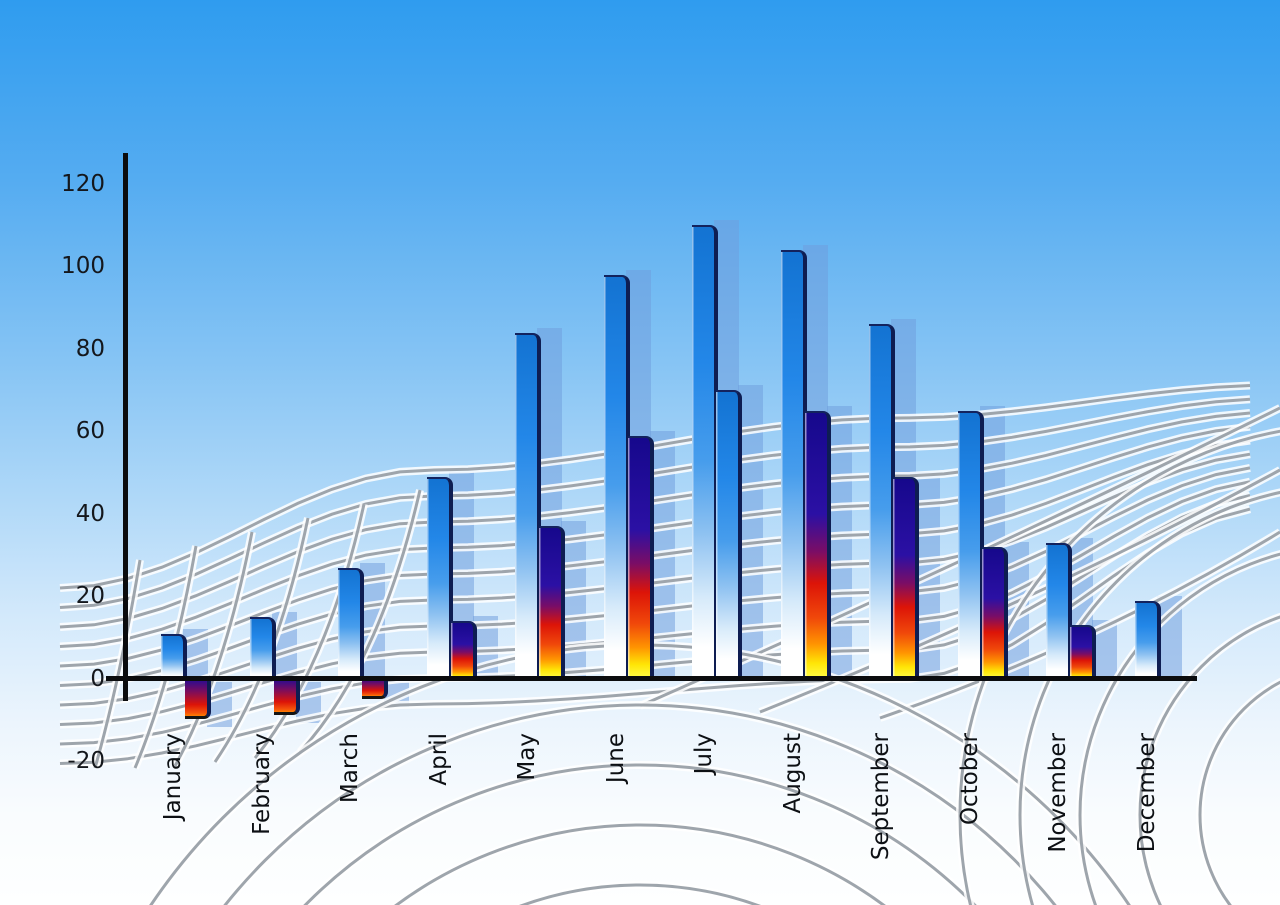 The width and height of the screenshot is (1280, 905). Describe the element at coordinates (97, 678) in the screenshot. I see `y-tick-label-0: 0` at that location.